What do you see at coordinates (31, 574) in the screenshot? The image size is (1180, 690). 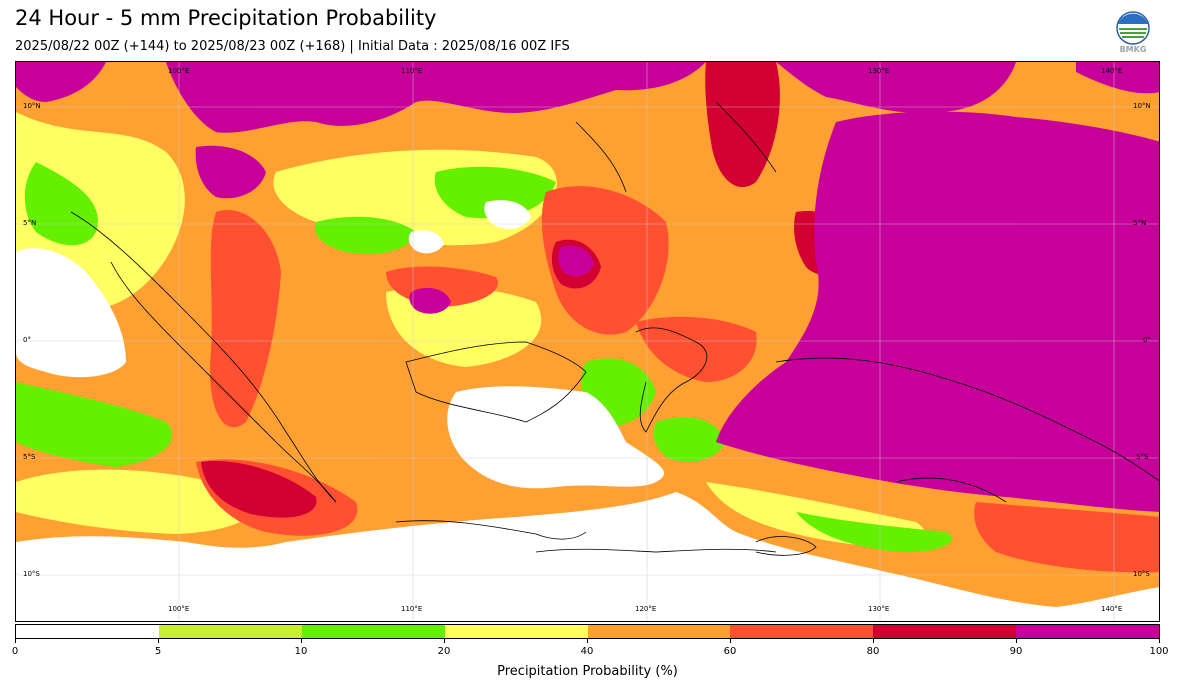 I see `lat-label-left: 10°S` at bounding box center [31, 574].